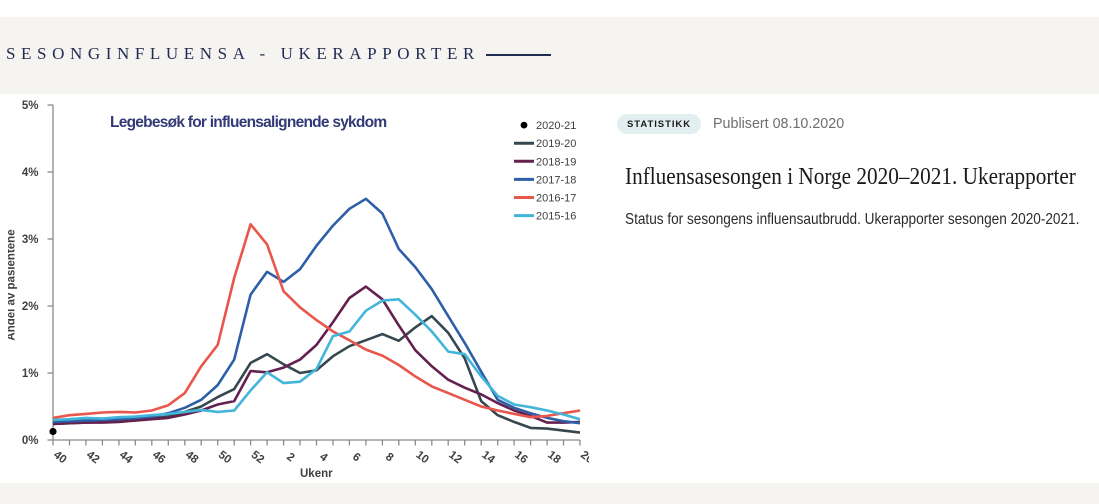  I want to click on svg-text: 14, so click(488, 458).